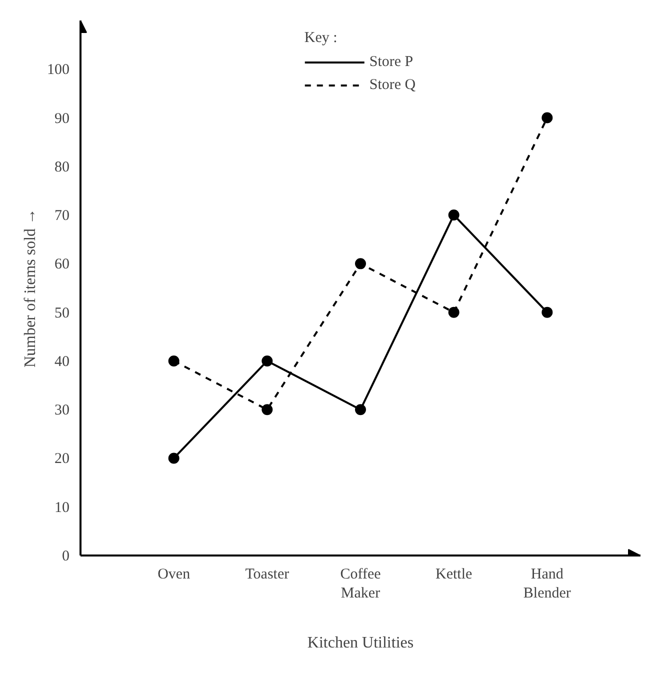 Image resolution: width=668 pixels, height=675 pixels. I want to click on x-tick-label: Oven, so click(174, 574).